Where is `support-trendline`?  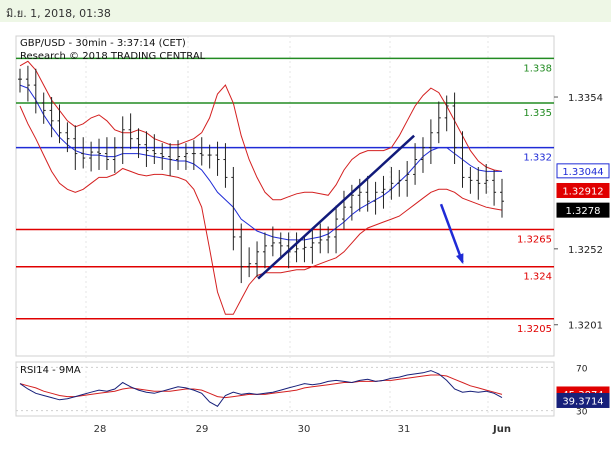 support-trendline is located at coordinates (336, 207).